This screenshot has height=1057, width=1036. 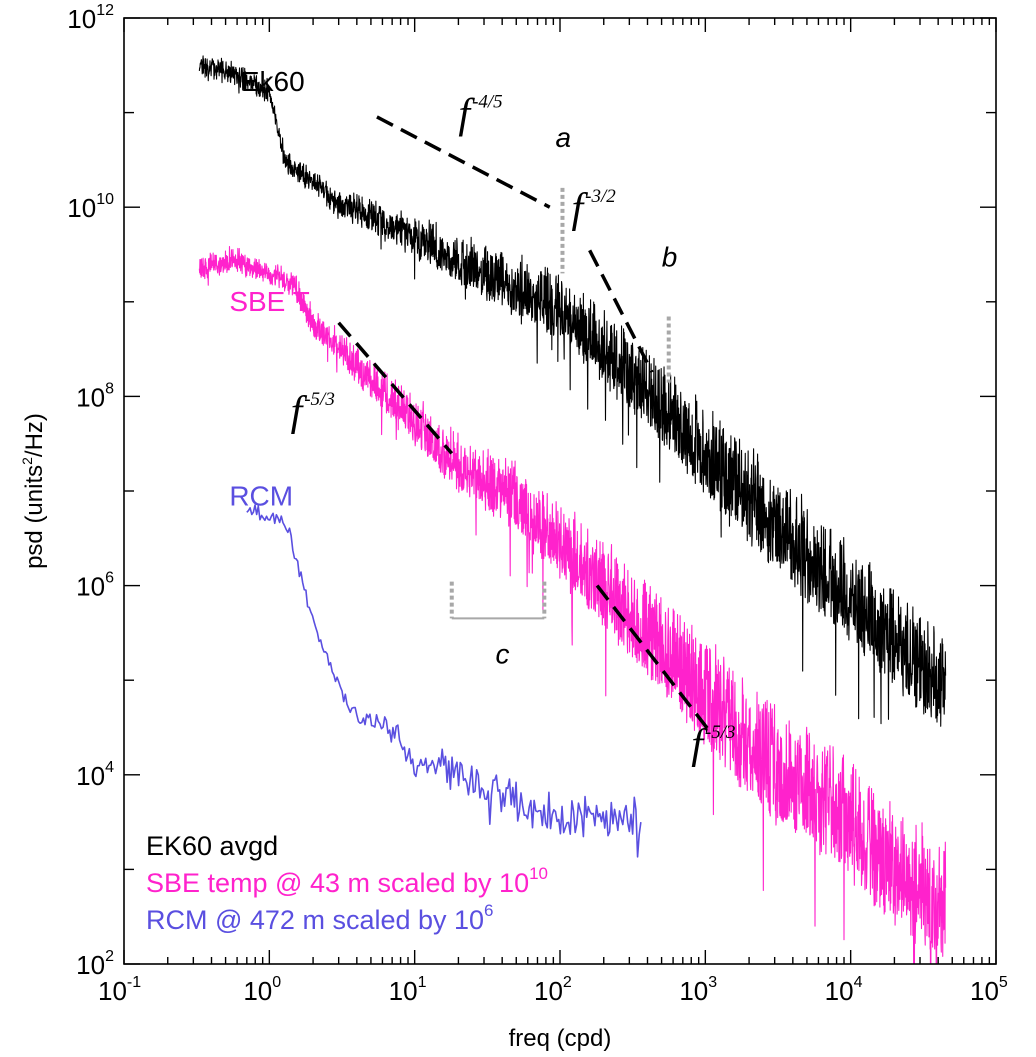 What do you see at coordinates (119, 990) in the screenshot?
I see `x-tick-label: 10⁻¹` at bounding box center [119, 990].